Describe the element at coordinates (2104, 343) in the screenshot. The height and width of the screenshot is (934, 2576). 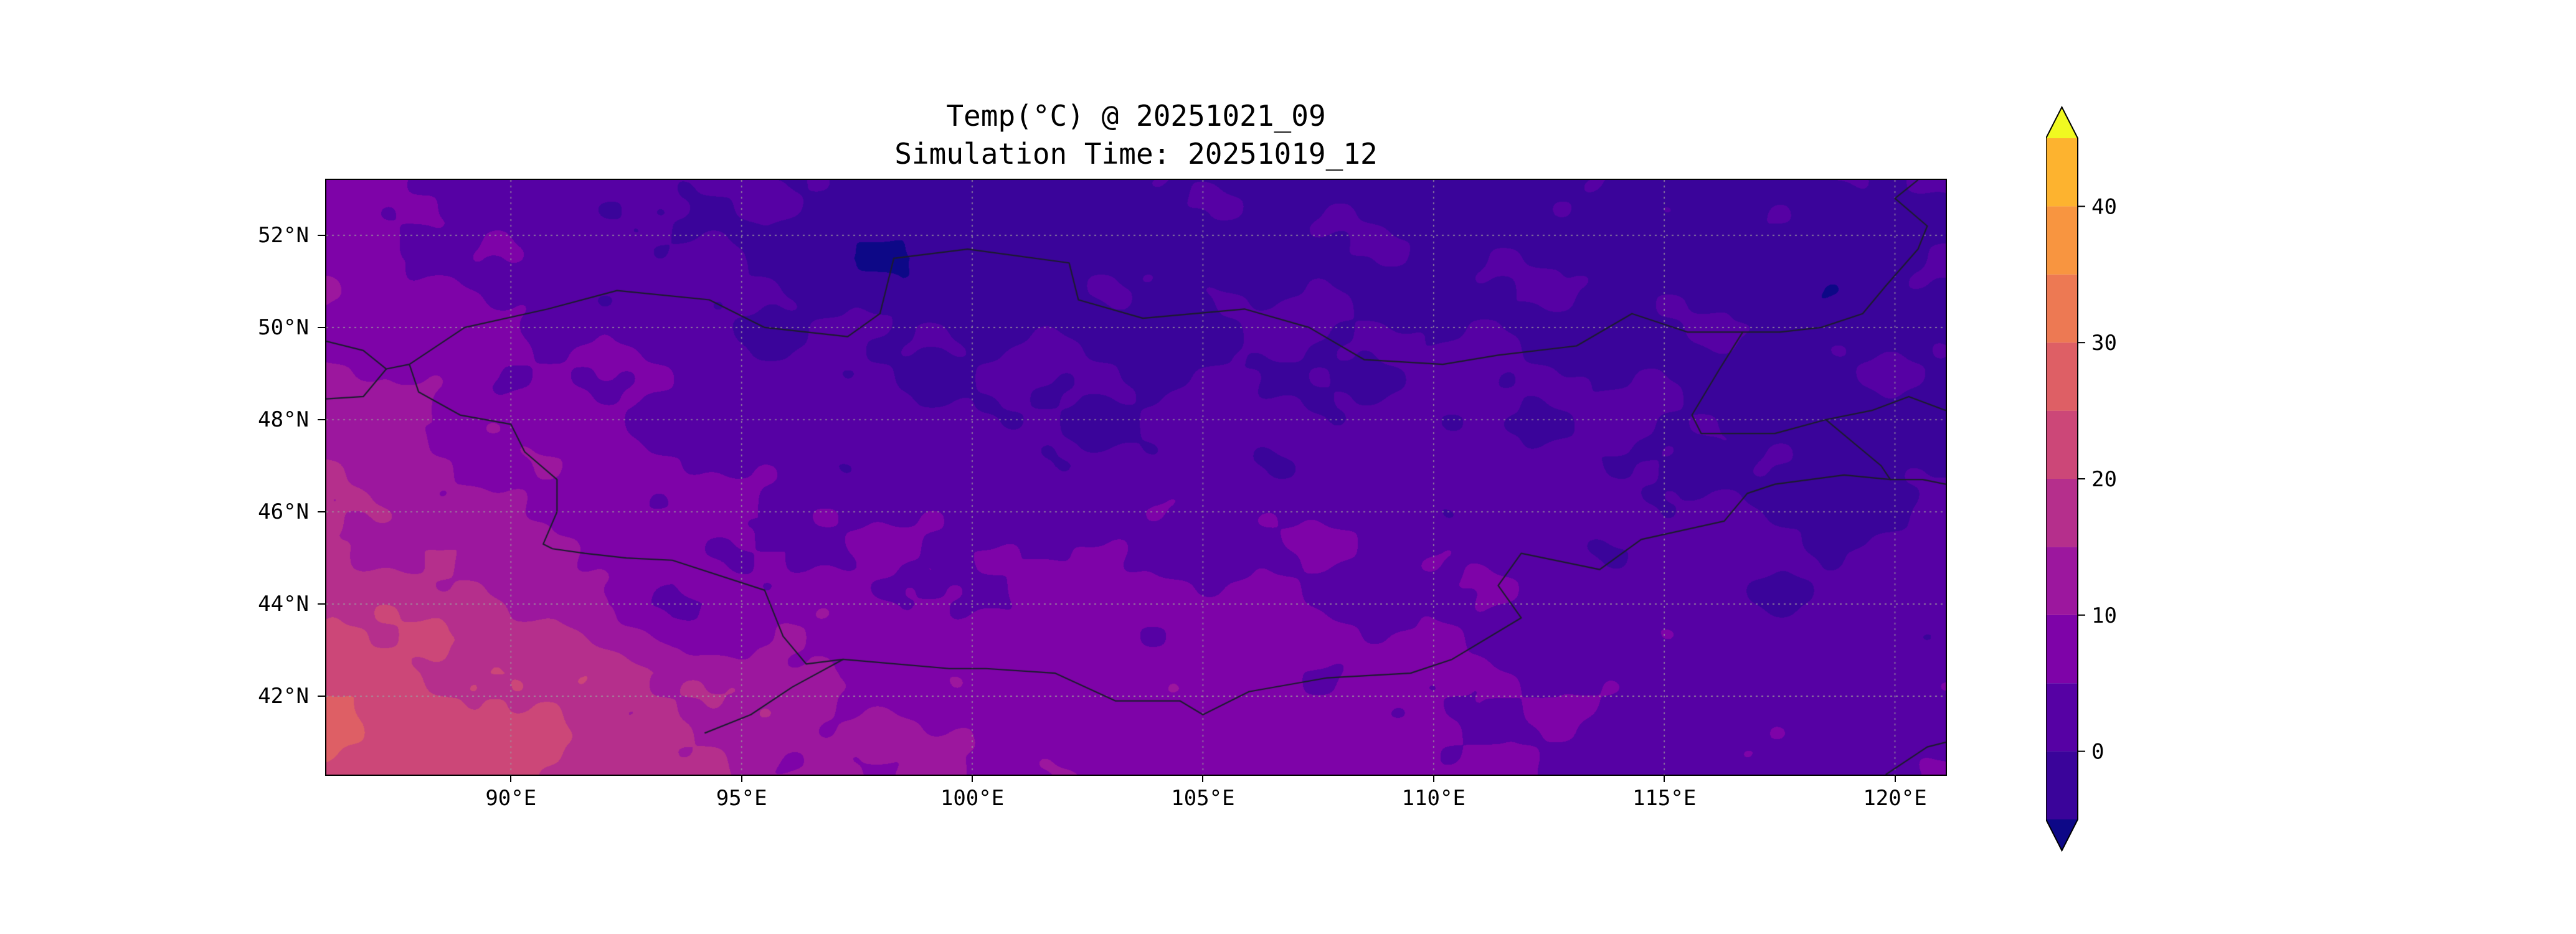
I see `colorbar-tick-label: 30` at that location.